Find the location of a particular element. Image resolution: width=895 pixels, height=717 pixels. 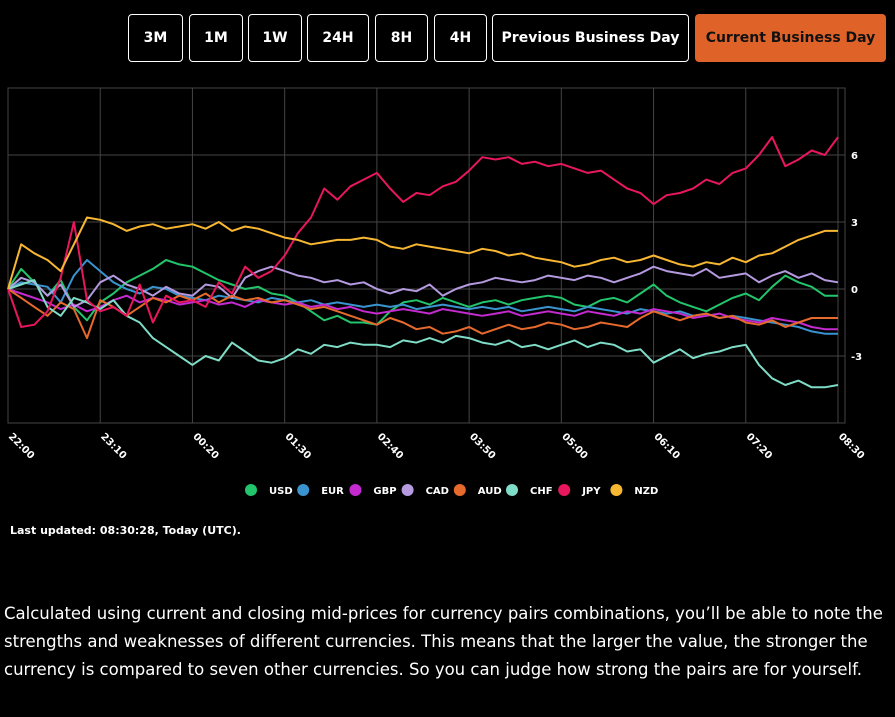

x-tick-label: 03:50 is located at coordinates (482, 446).